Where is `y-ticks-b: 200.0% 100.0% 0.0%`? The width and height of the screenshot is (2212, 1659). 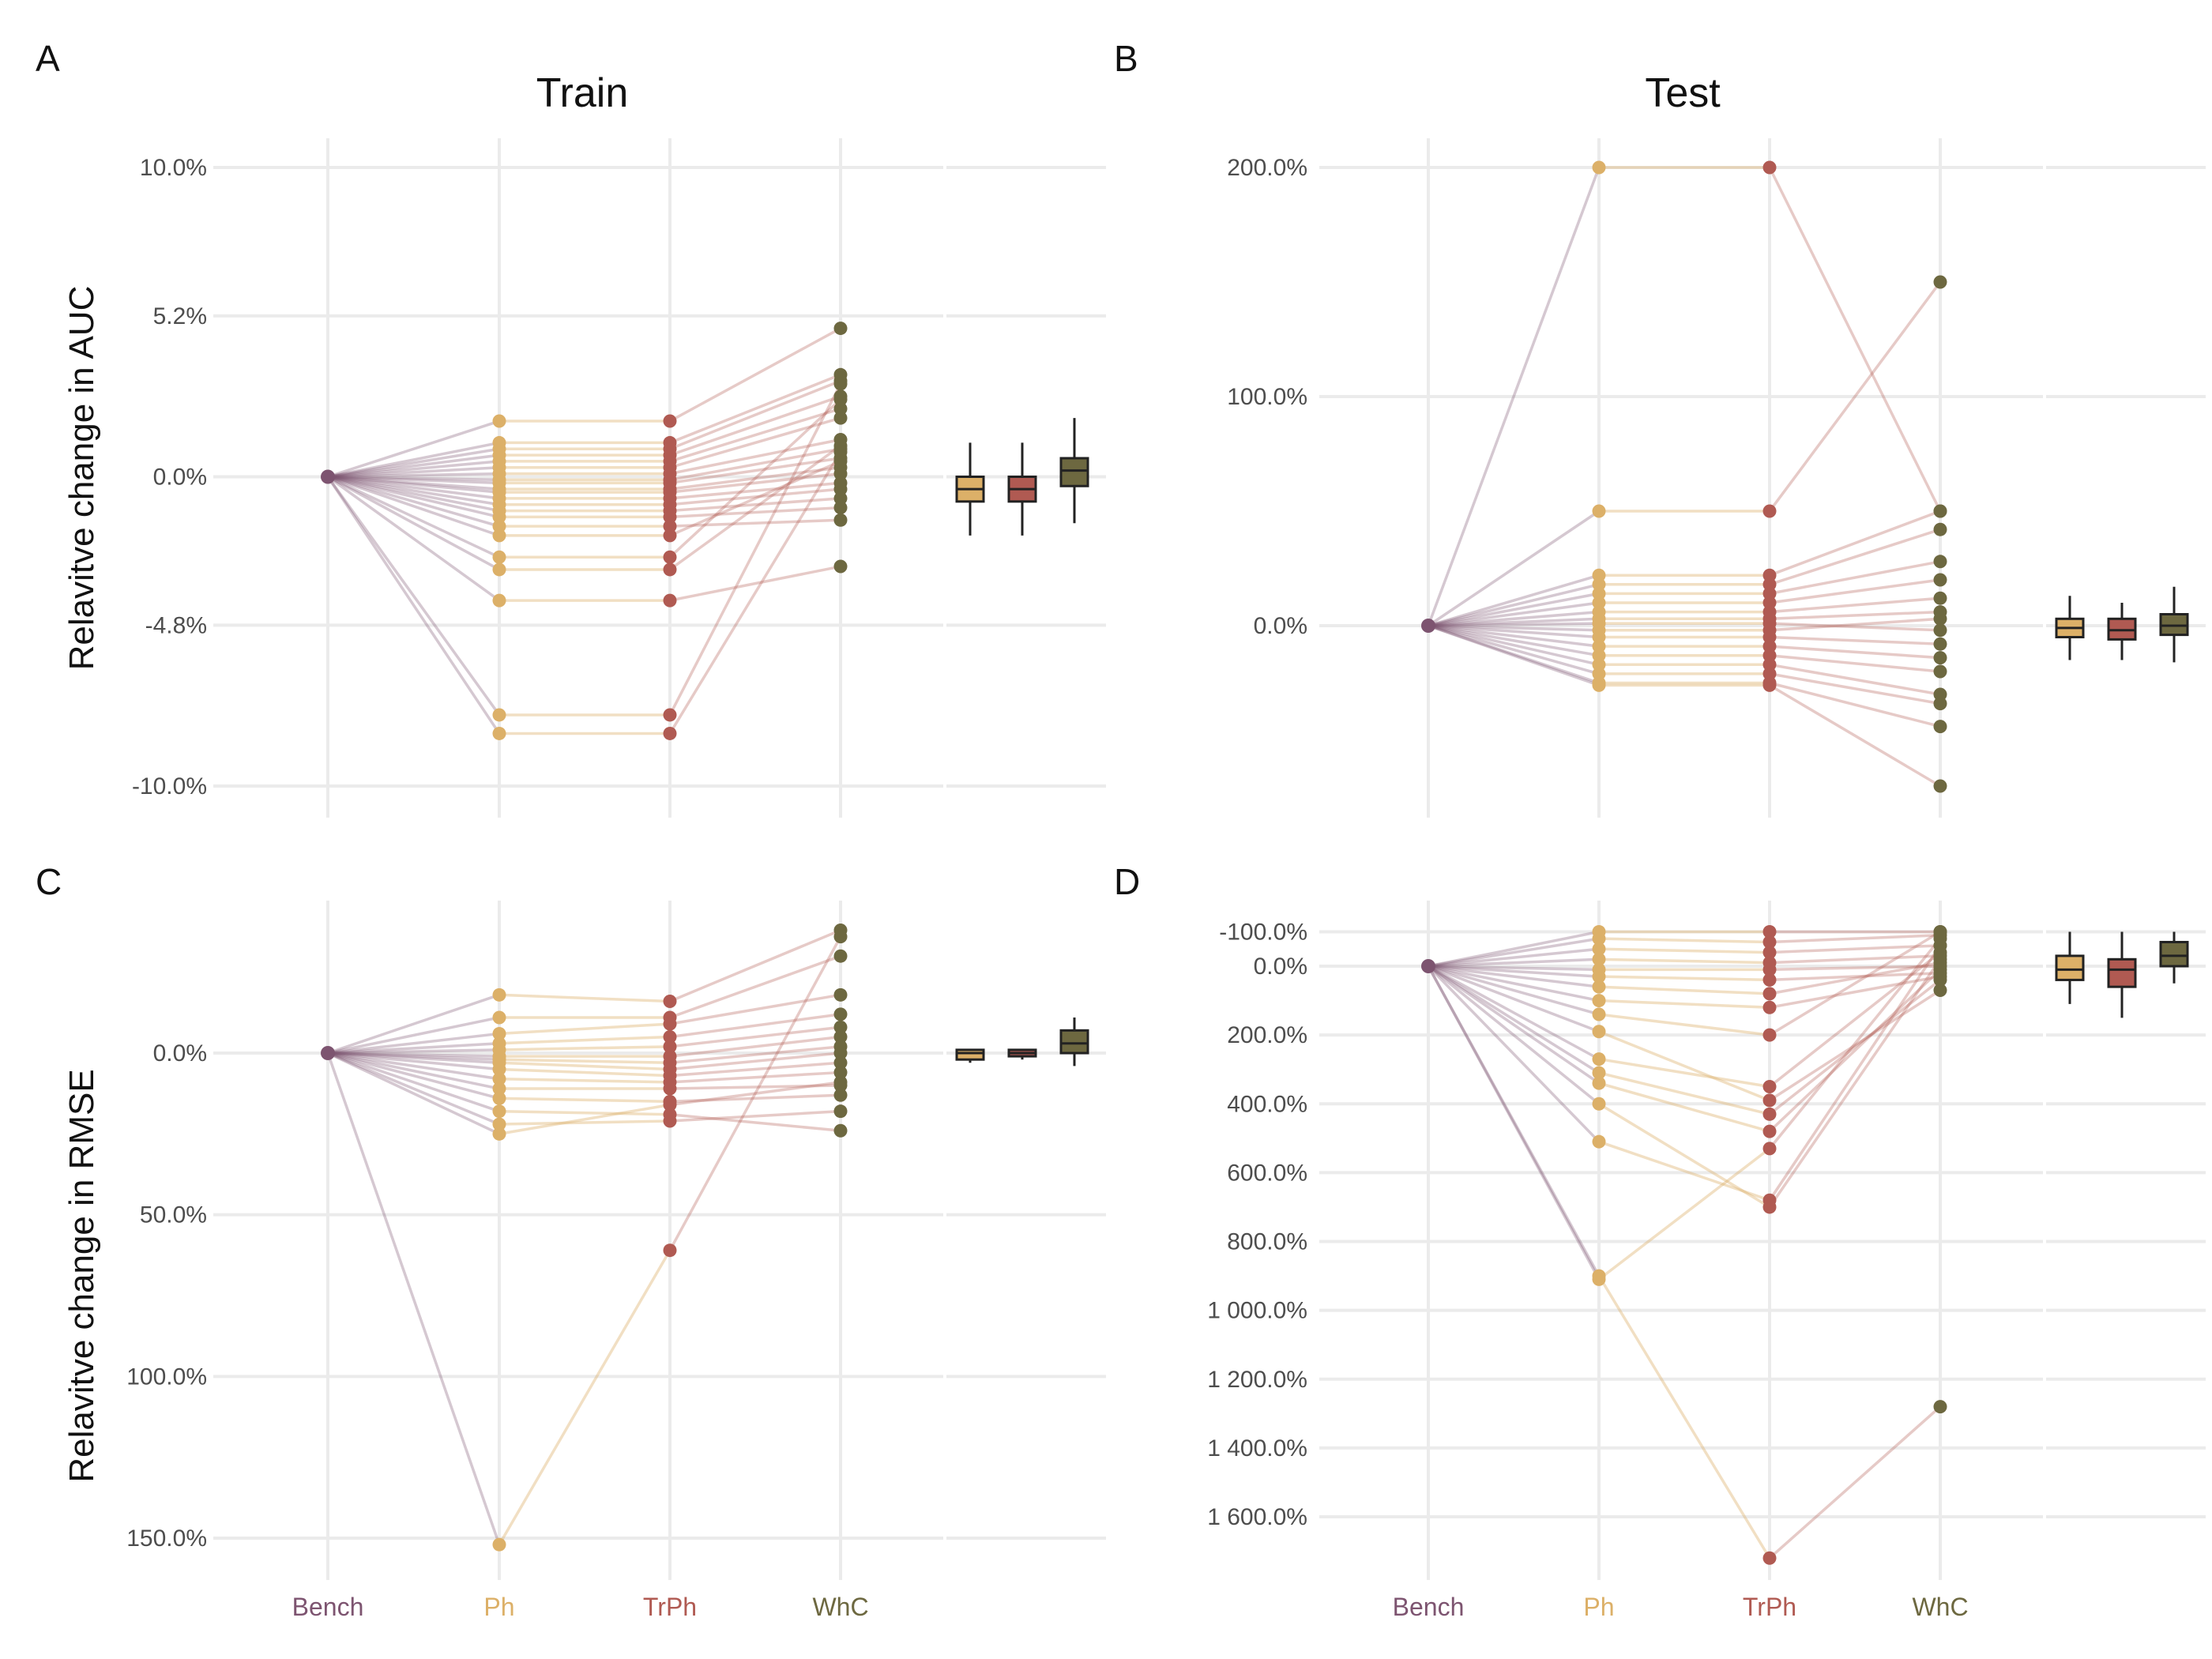
y-ticks-b: 200.0% 100.0% 0.0% is located at coordinates (1267, 397).